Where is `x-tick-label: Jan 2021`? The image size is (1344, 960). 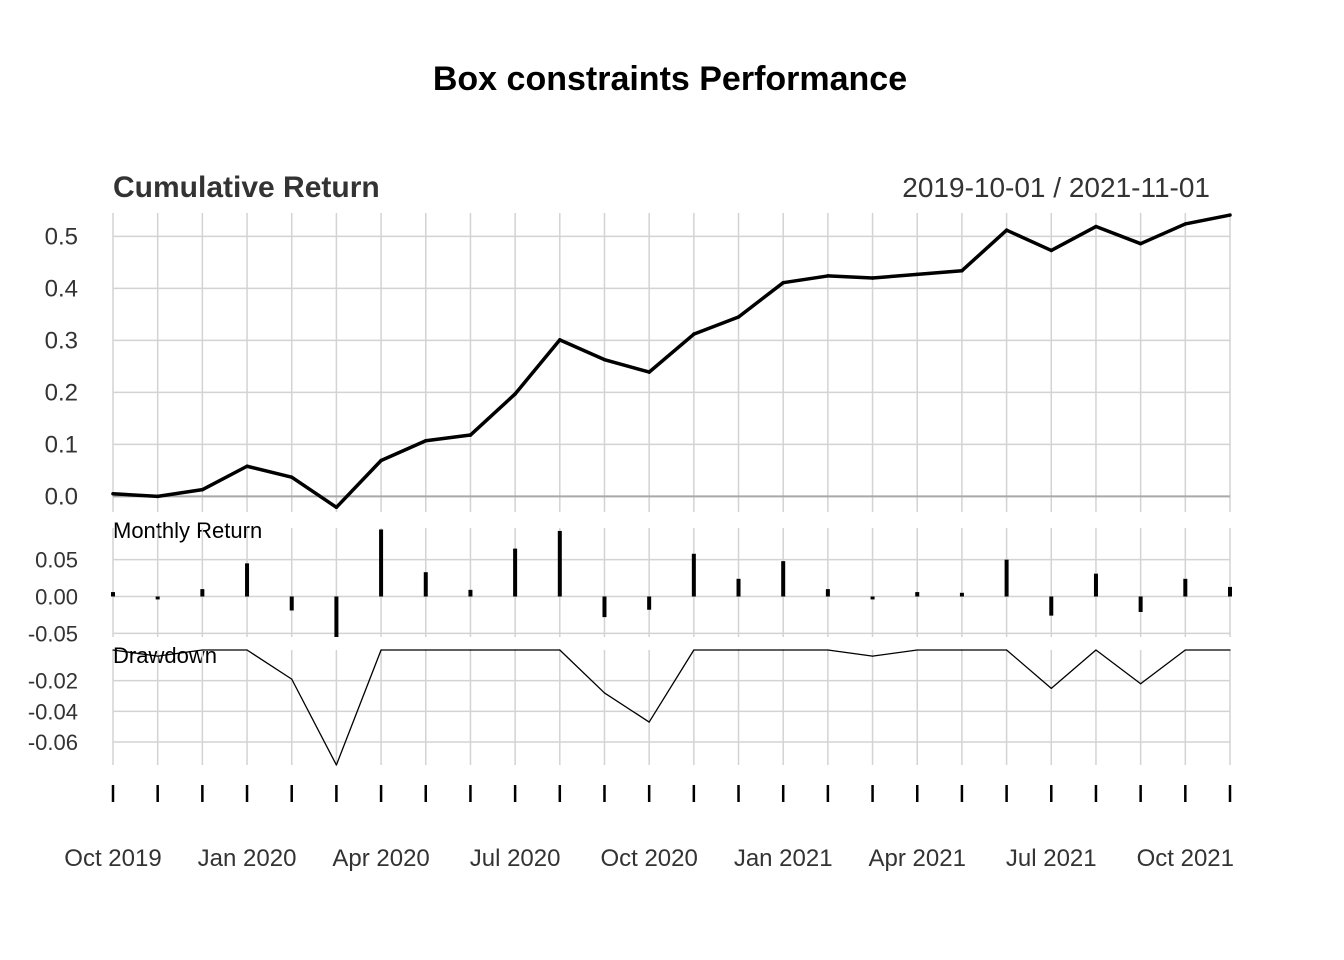
x-tick-label: Jan 2021 is located at coordinates (783, 858).